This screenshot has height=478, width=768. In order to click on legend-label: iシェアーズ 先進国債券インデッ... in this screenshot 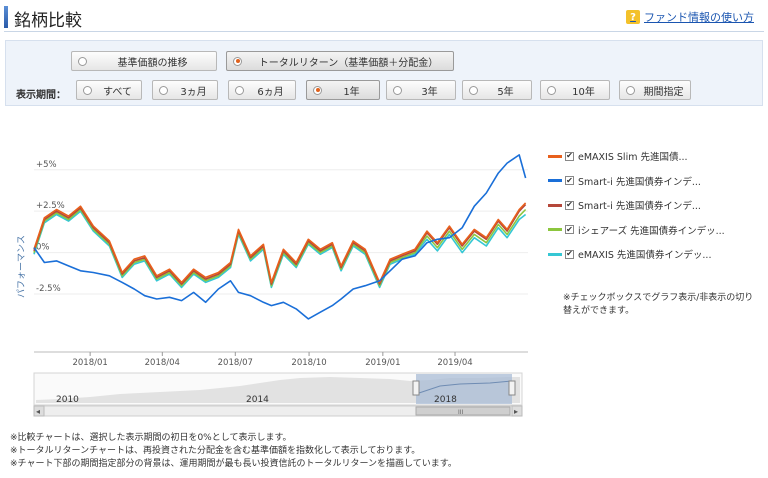, I will do `click(651, 230)`.